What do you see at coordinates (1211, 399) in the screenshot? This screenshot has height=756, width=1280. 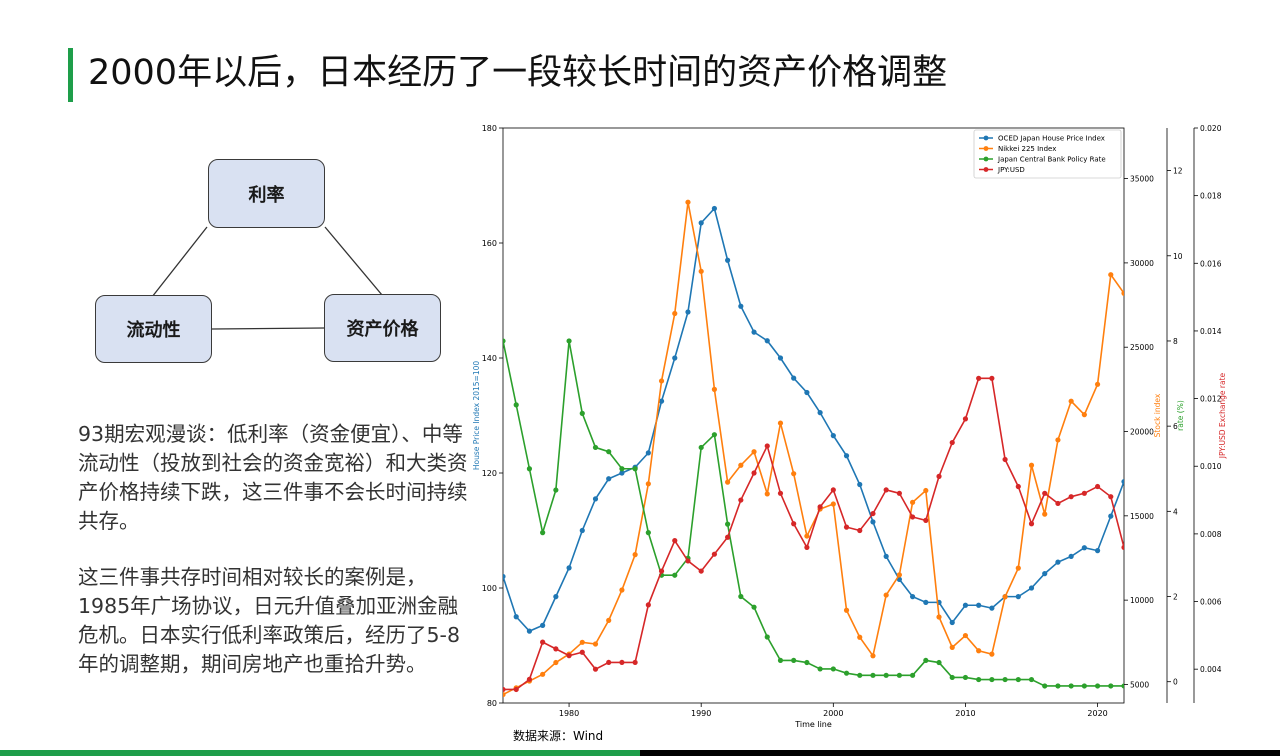 I see `y-tick-label-fx: 0.012` at bounding box center [1211, 399].